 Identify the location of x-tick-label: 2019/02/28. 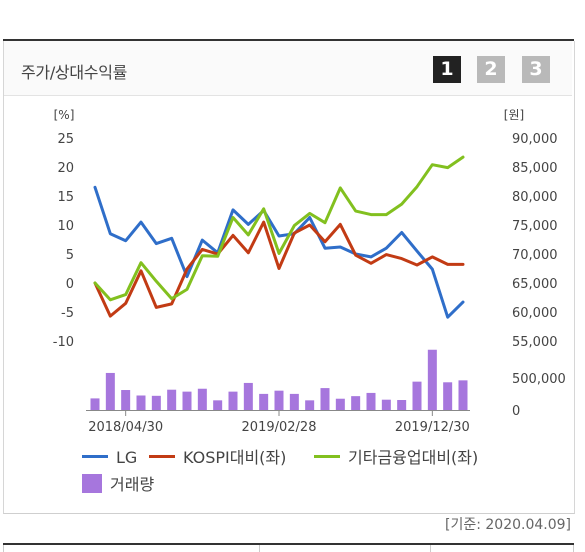
(279, 427).